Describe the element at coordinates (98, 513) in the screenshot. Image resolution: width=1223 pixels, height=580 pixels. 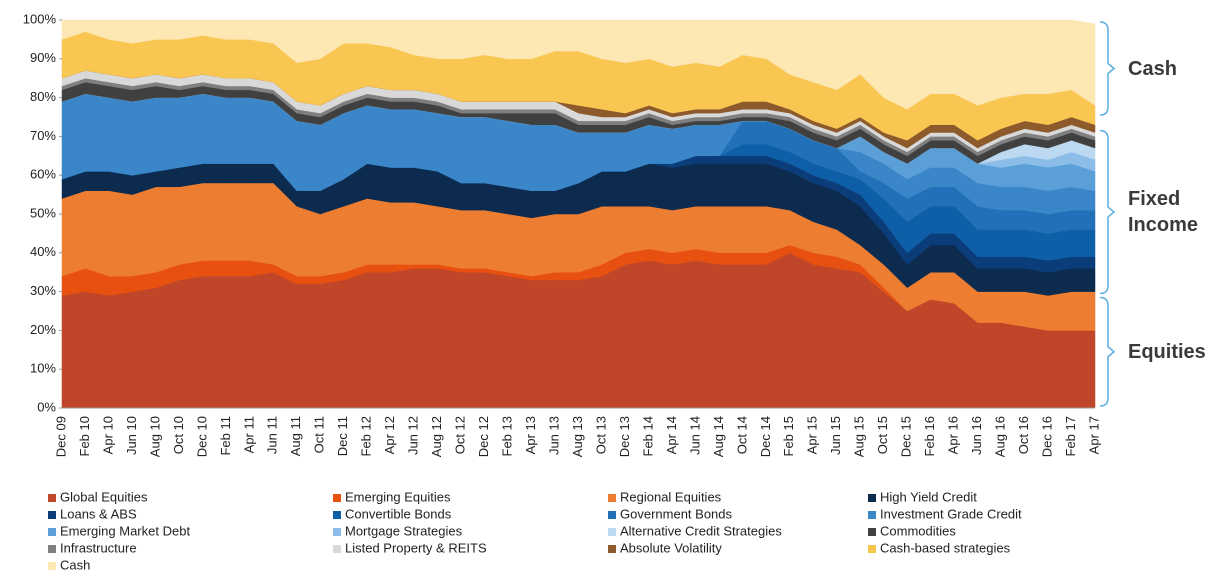
I see `legend-label: Loans & ABS` at that location.